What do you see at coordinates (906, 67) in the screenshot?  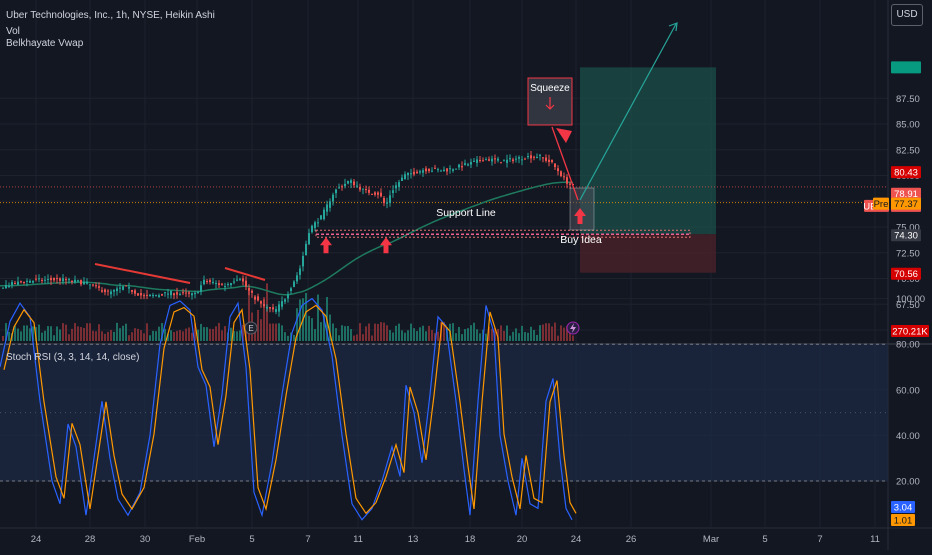 I see `target-level-tag-bg` at bounding box center [906, 67].